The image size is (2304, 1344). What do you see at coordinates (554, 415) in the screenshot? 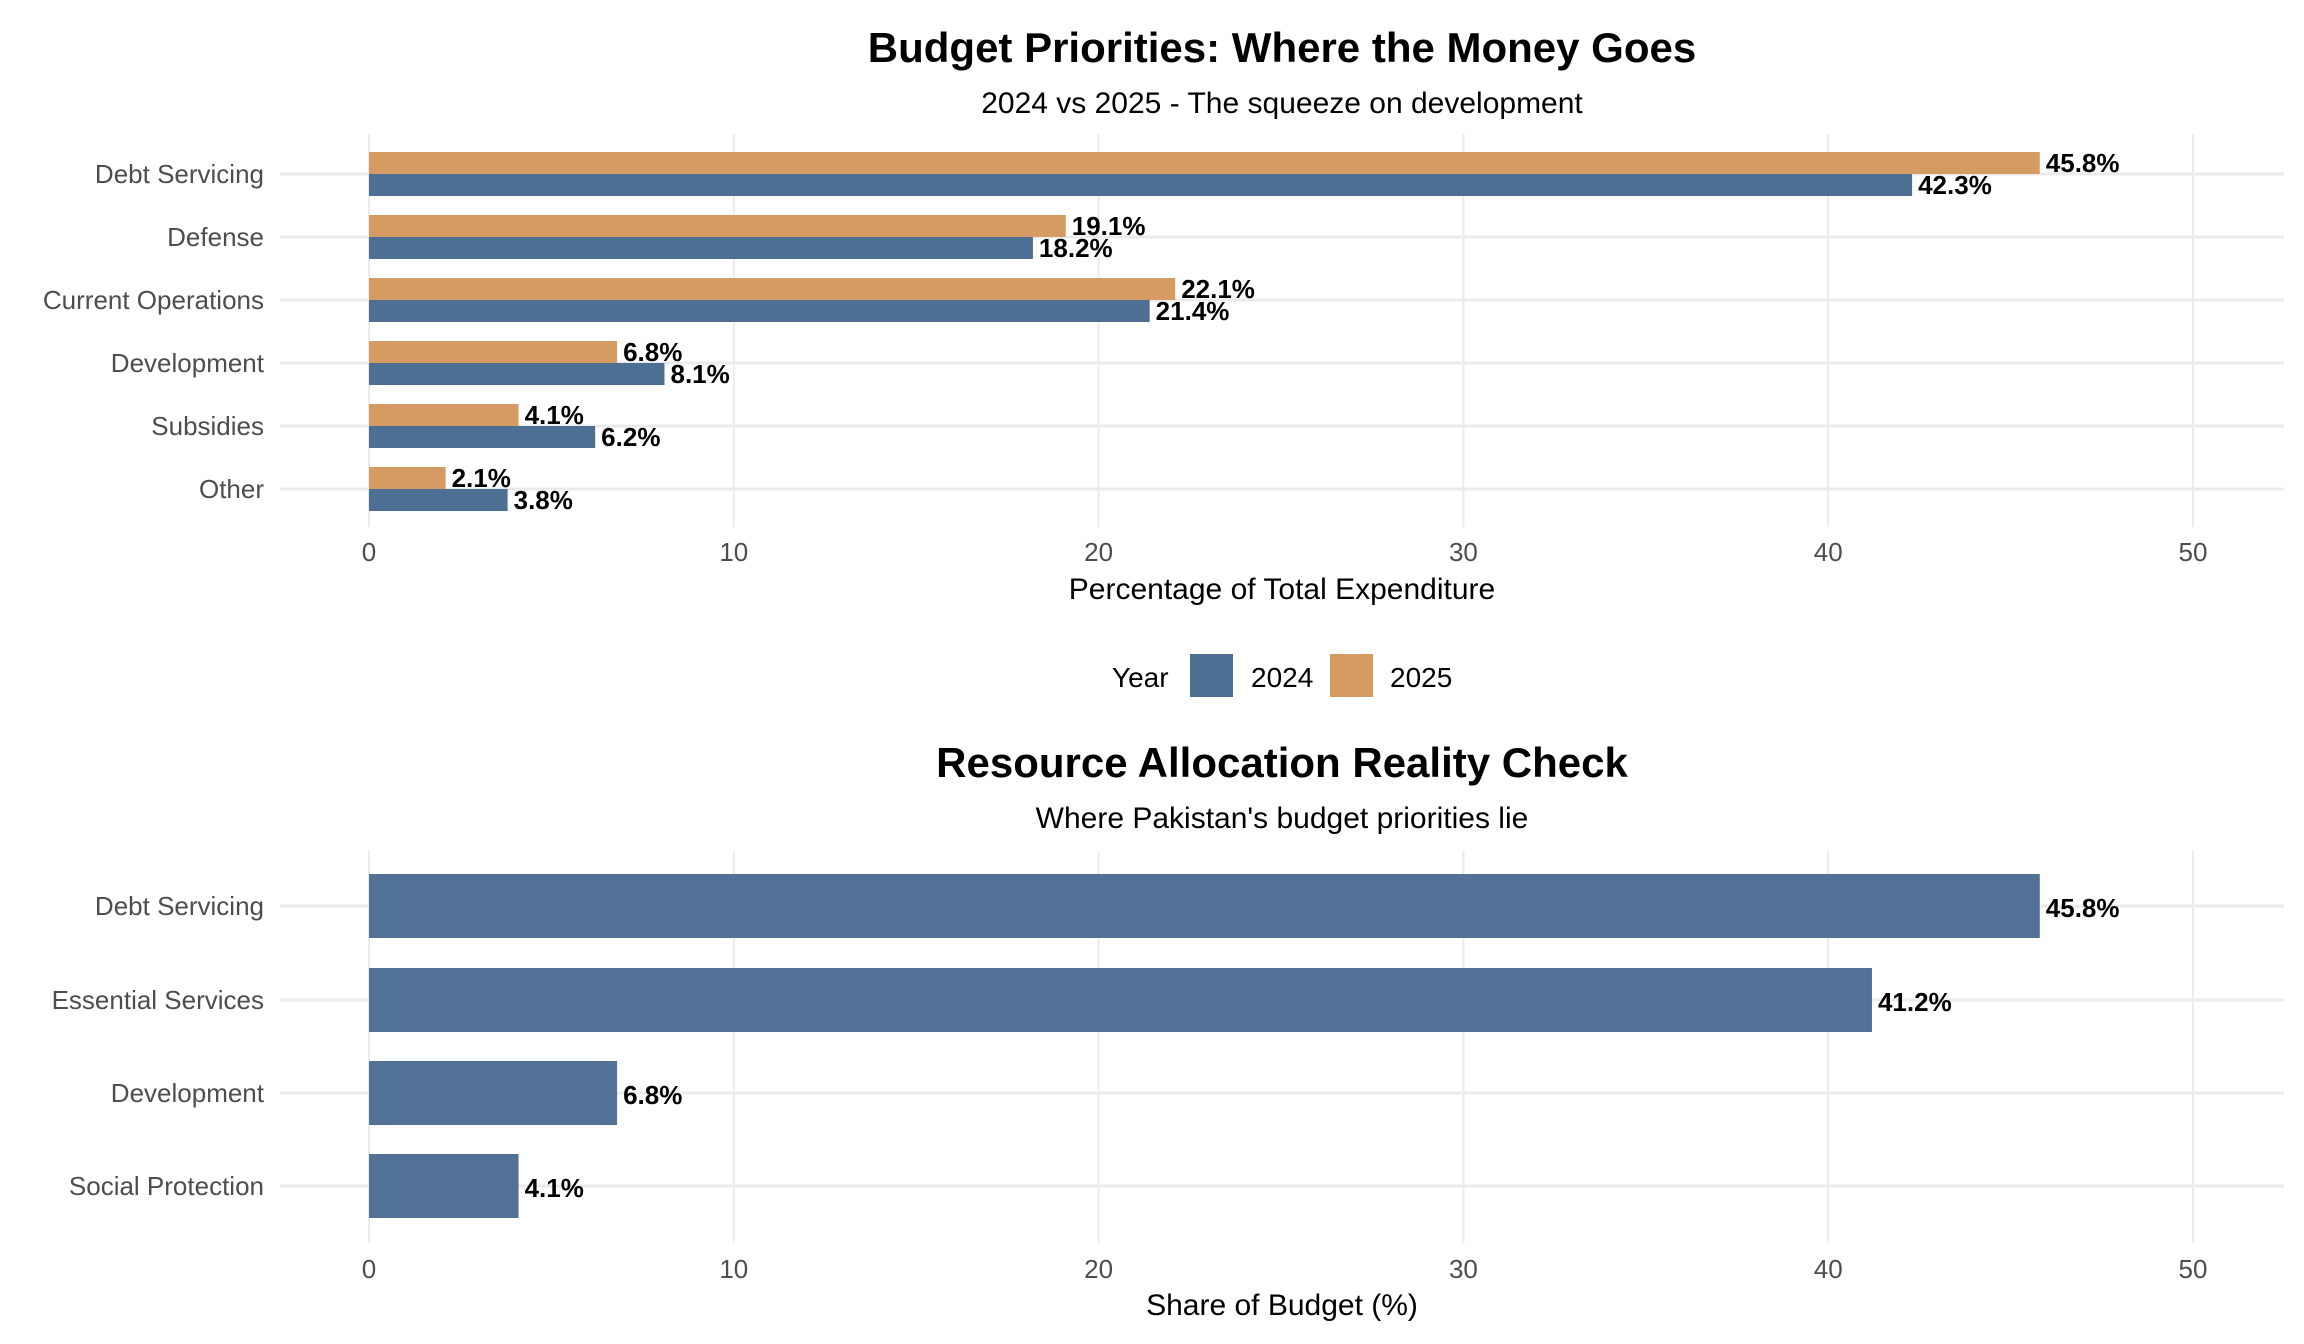
I see `data-label-2025: 4.1%` at bounding box center [554, 415].